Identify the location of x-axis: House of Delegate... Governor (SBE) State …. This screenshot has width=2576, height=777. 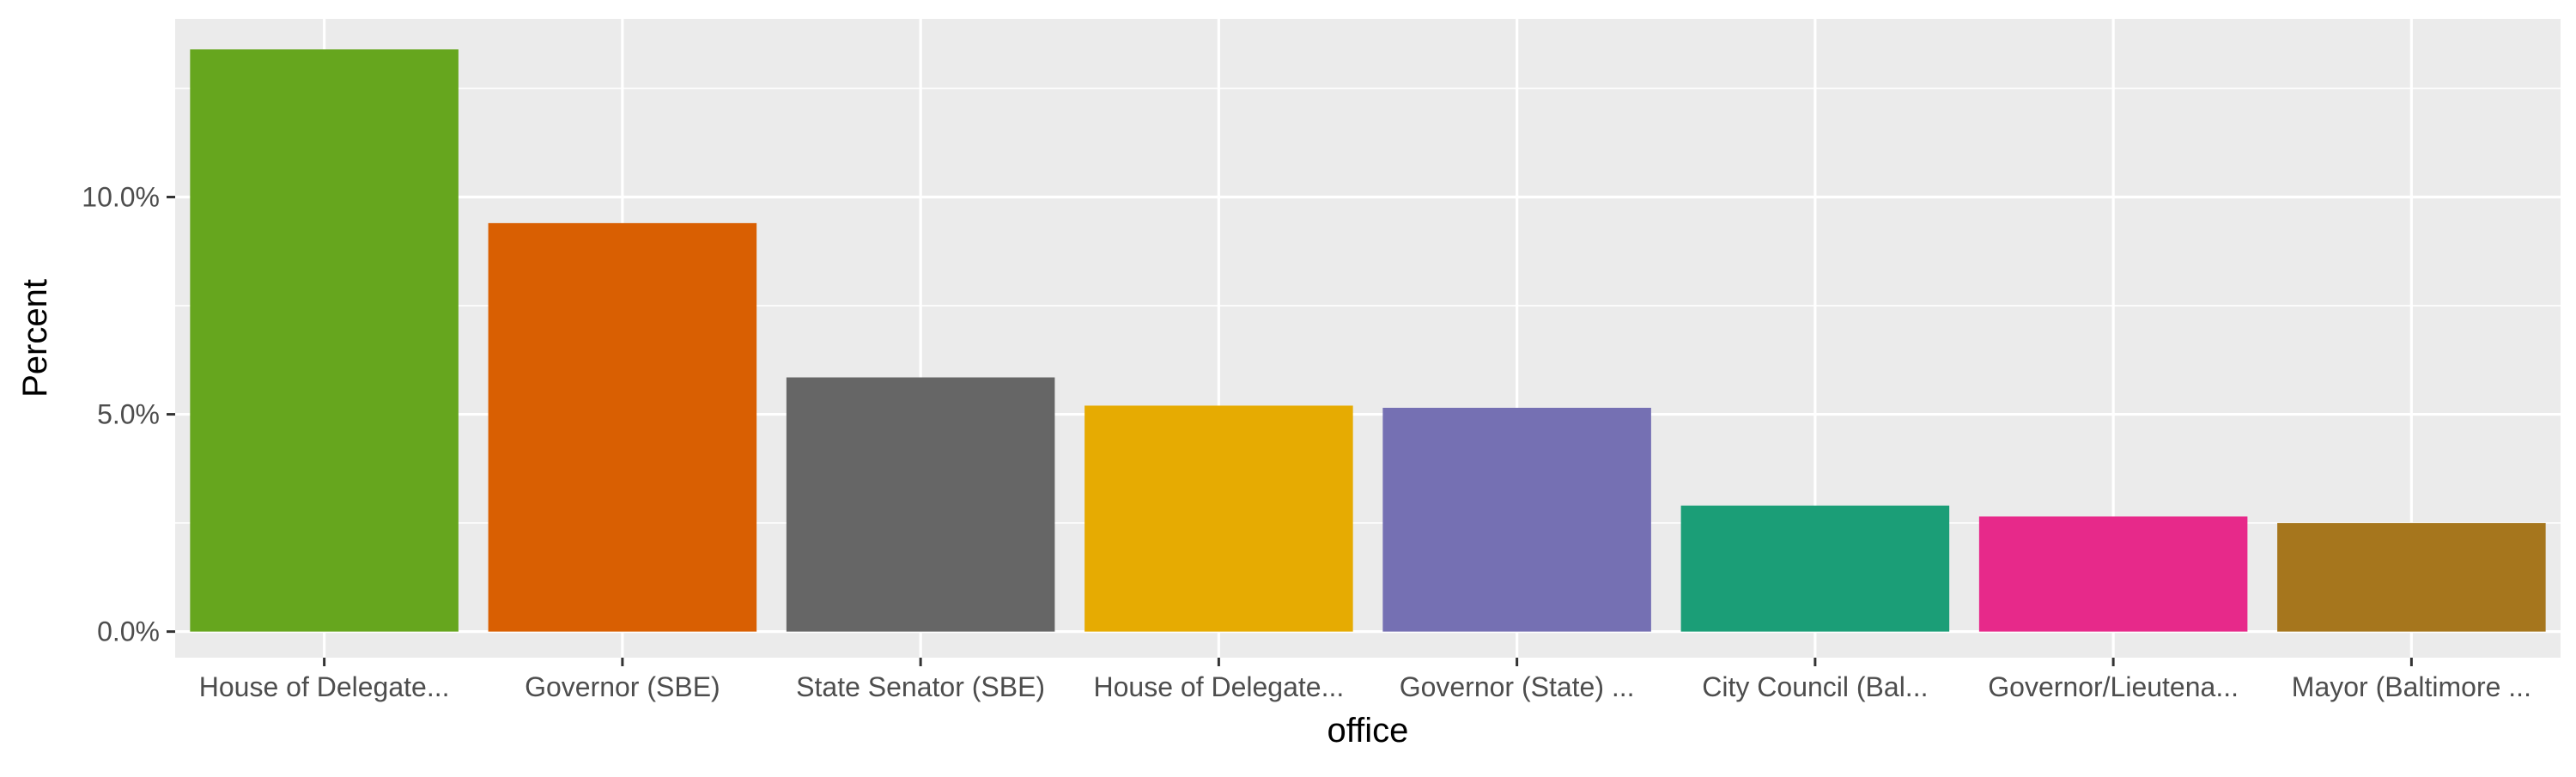
(1365, 680).